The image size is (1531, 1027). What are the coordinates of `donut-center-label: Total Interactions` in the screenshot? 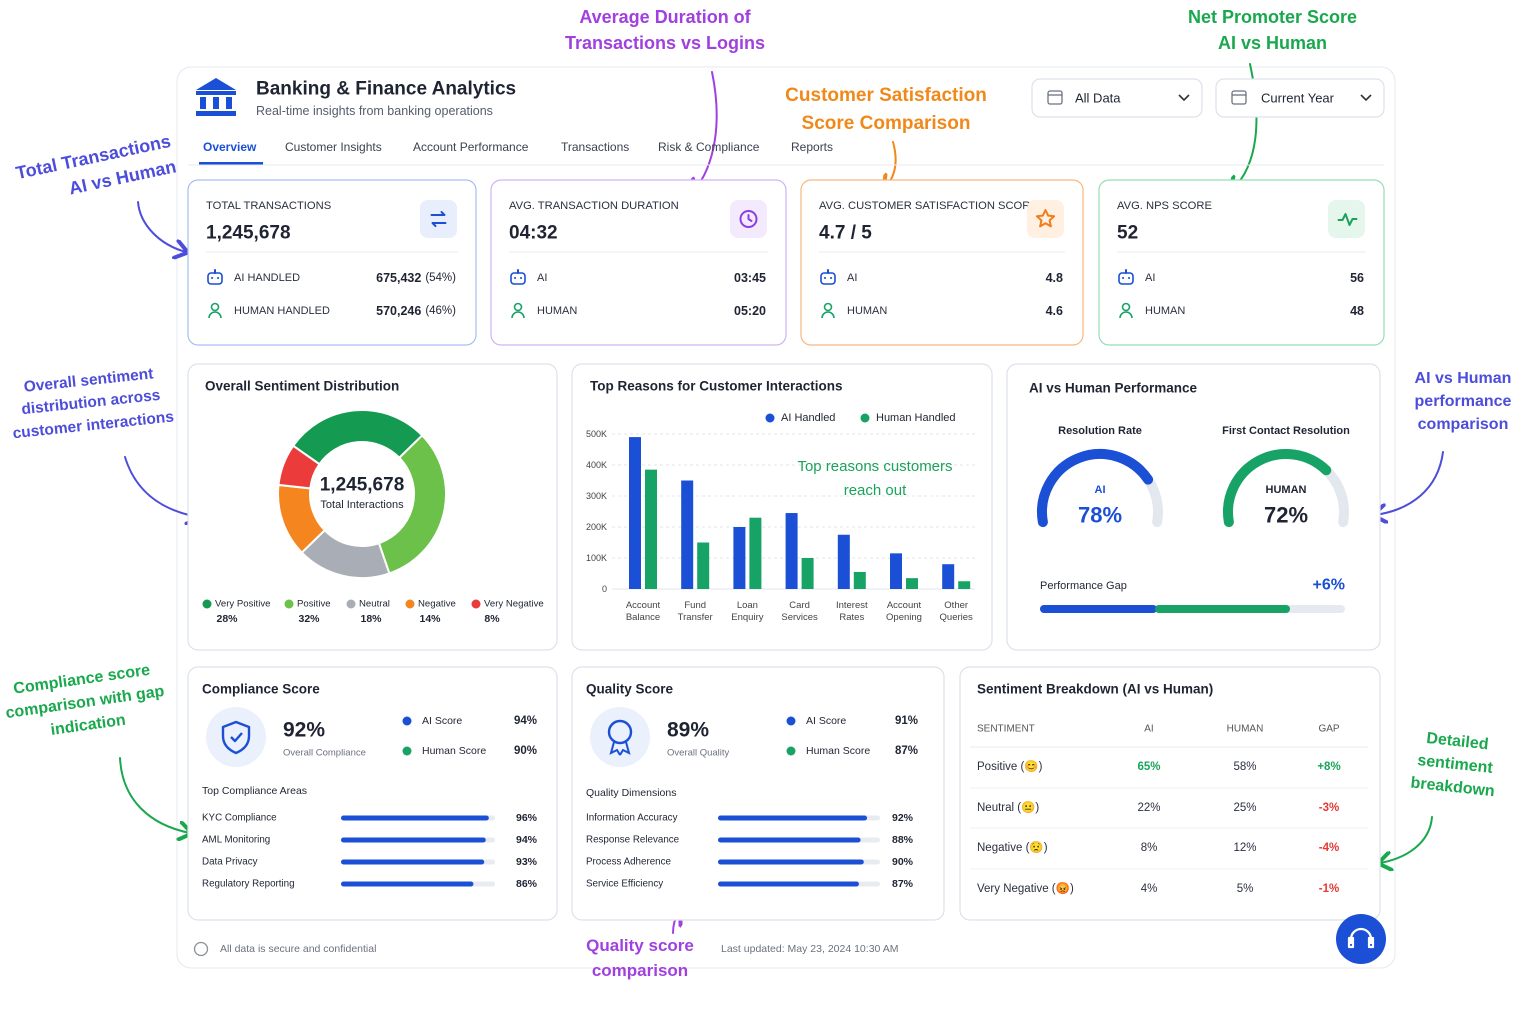 It's located at (362, 505).